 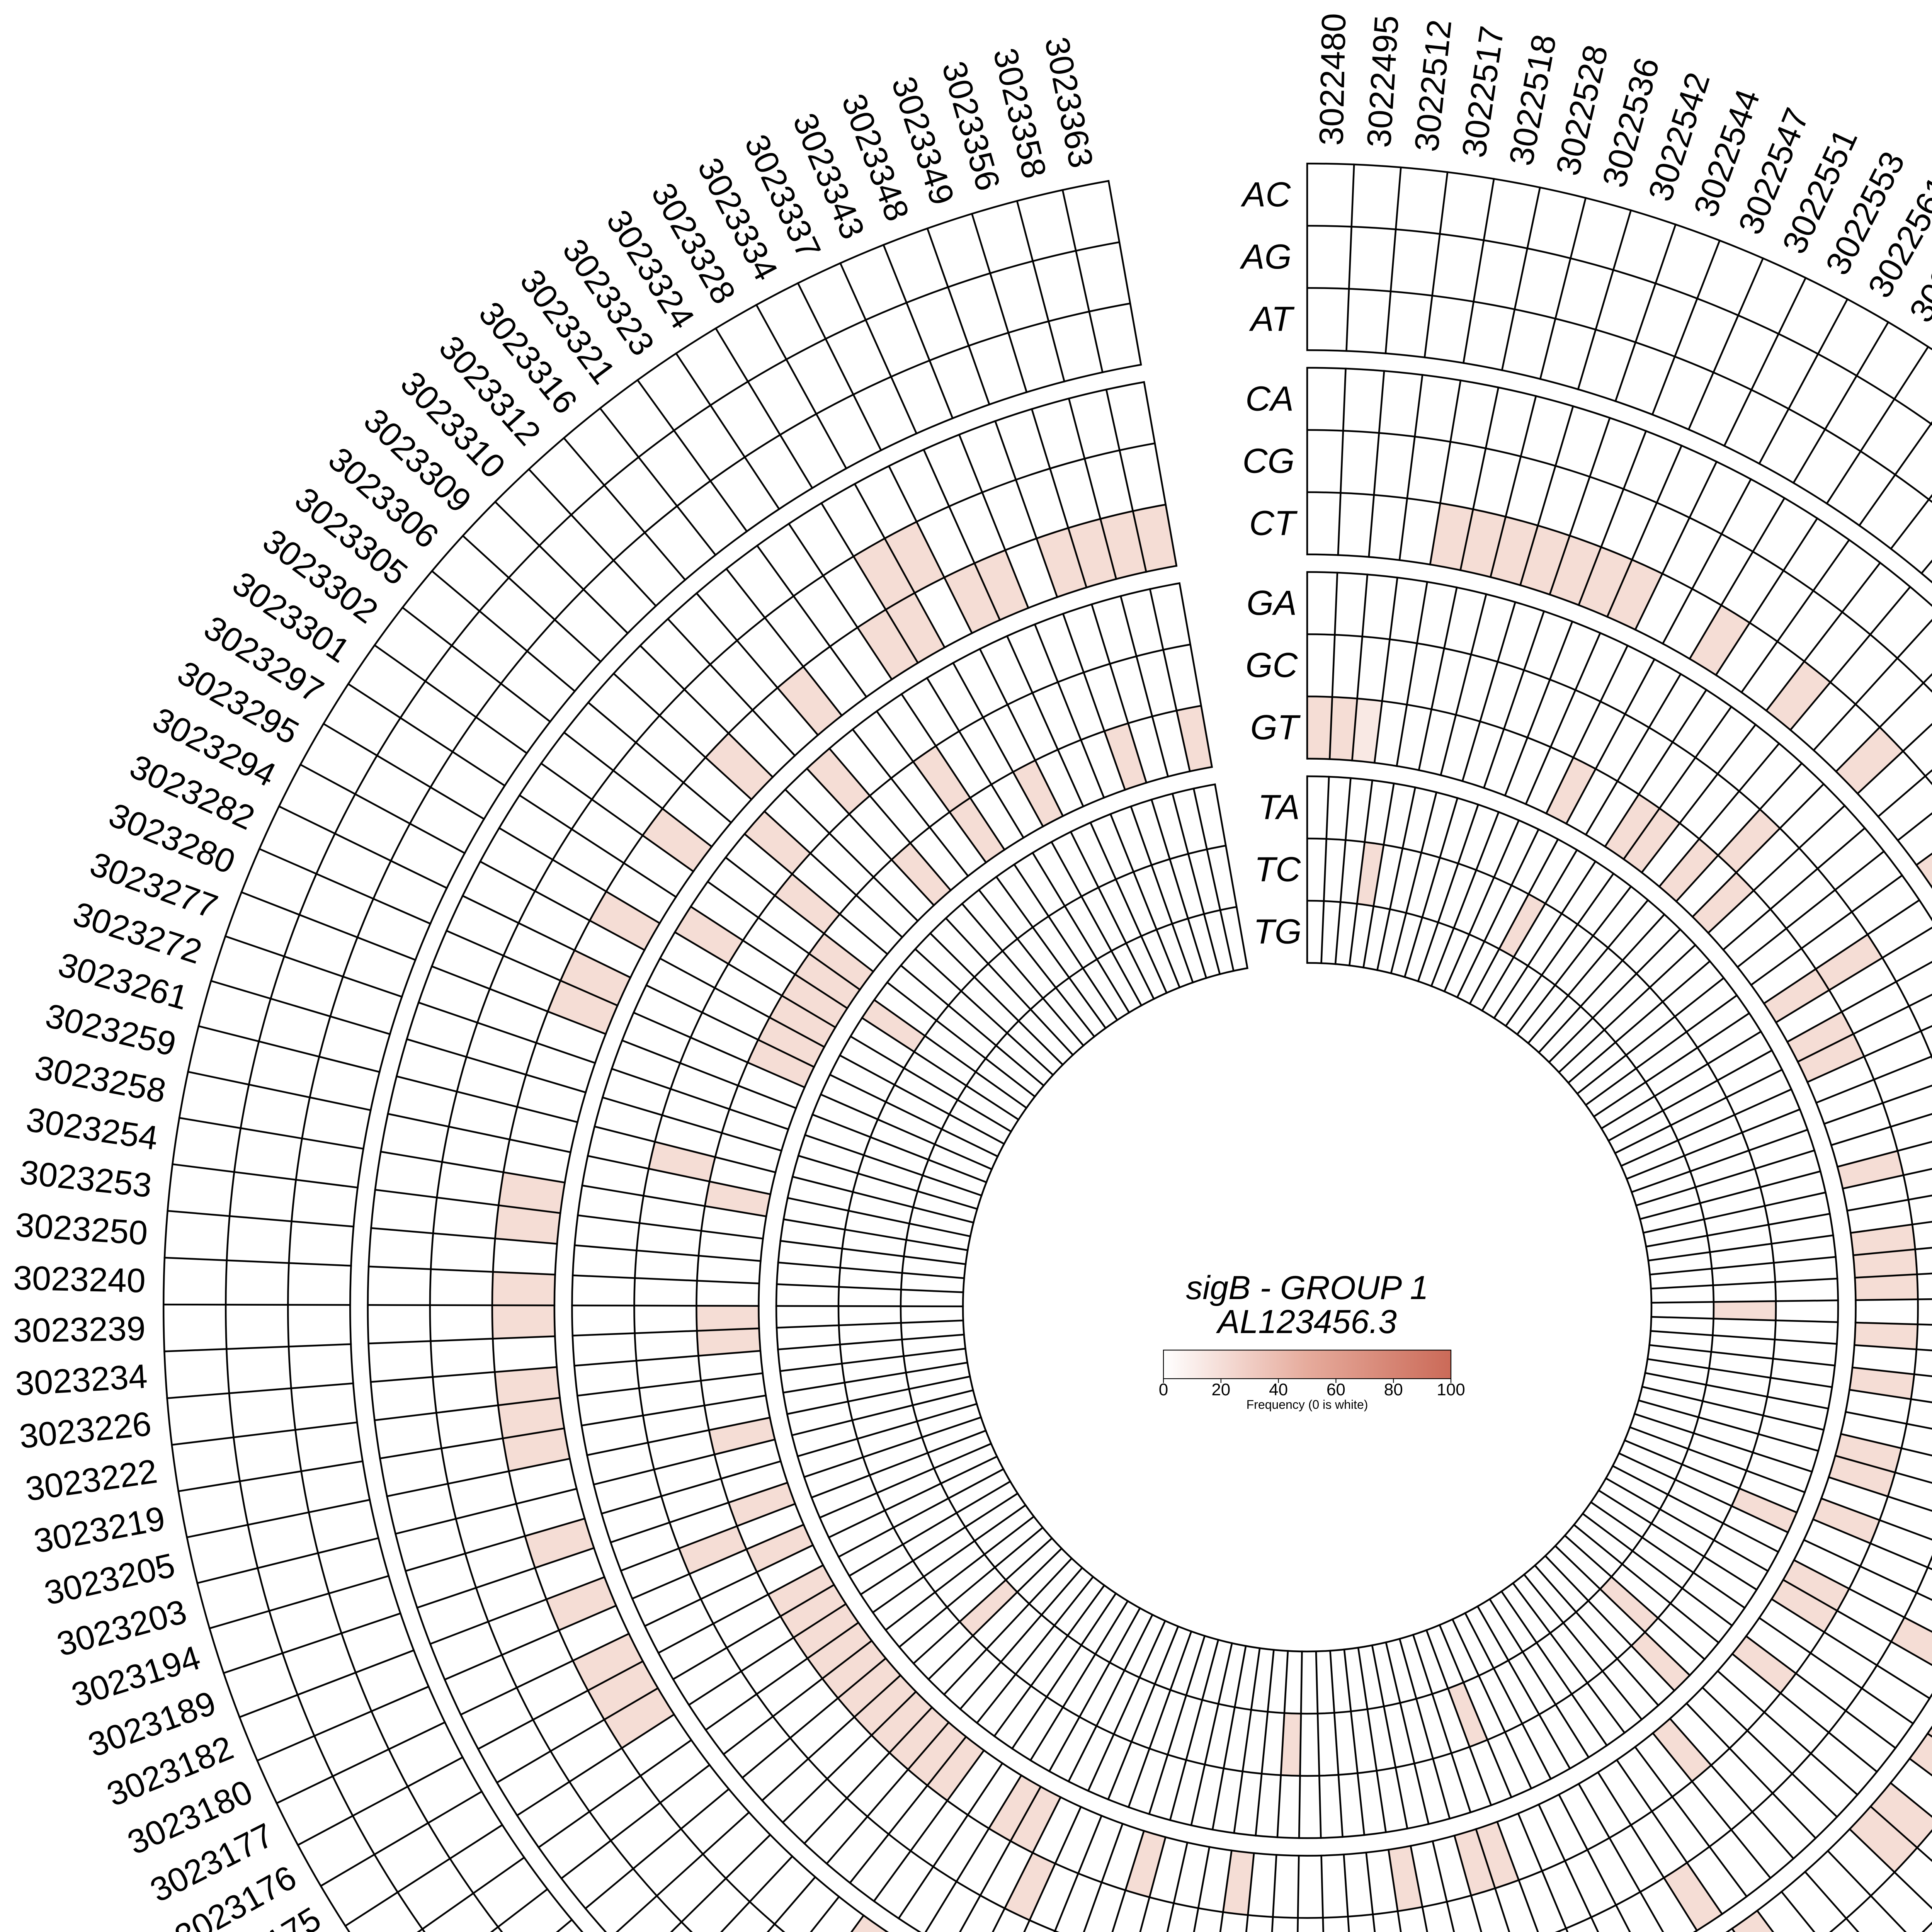 What do you see at coordinates (1451, 1390) in the screenshot?
I see `svg-text: 100` at bounding box center [1451, 1390].